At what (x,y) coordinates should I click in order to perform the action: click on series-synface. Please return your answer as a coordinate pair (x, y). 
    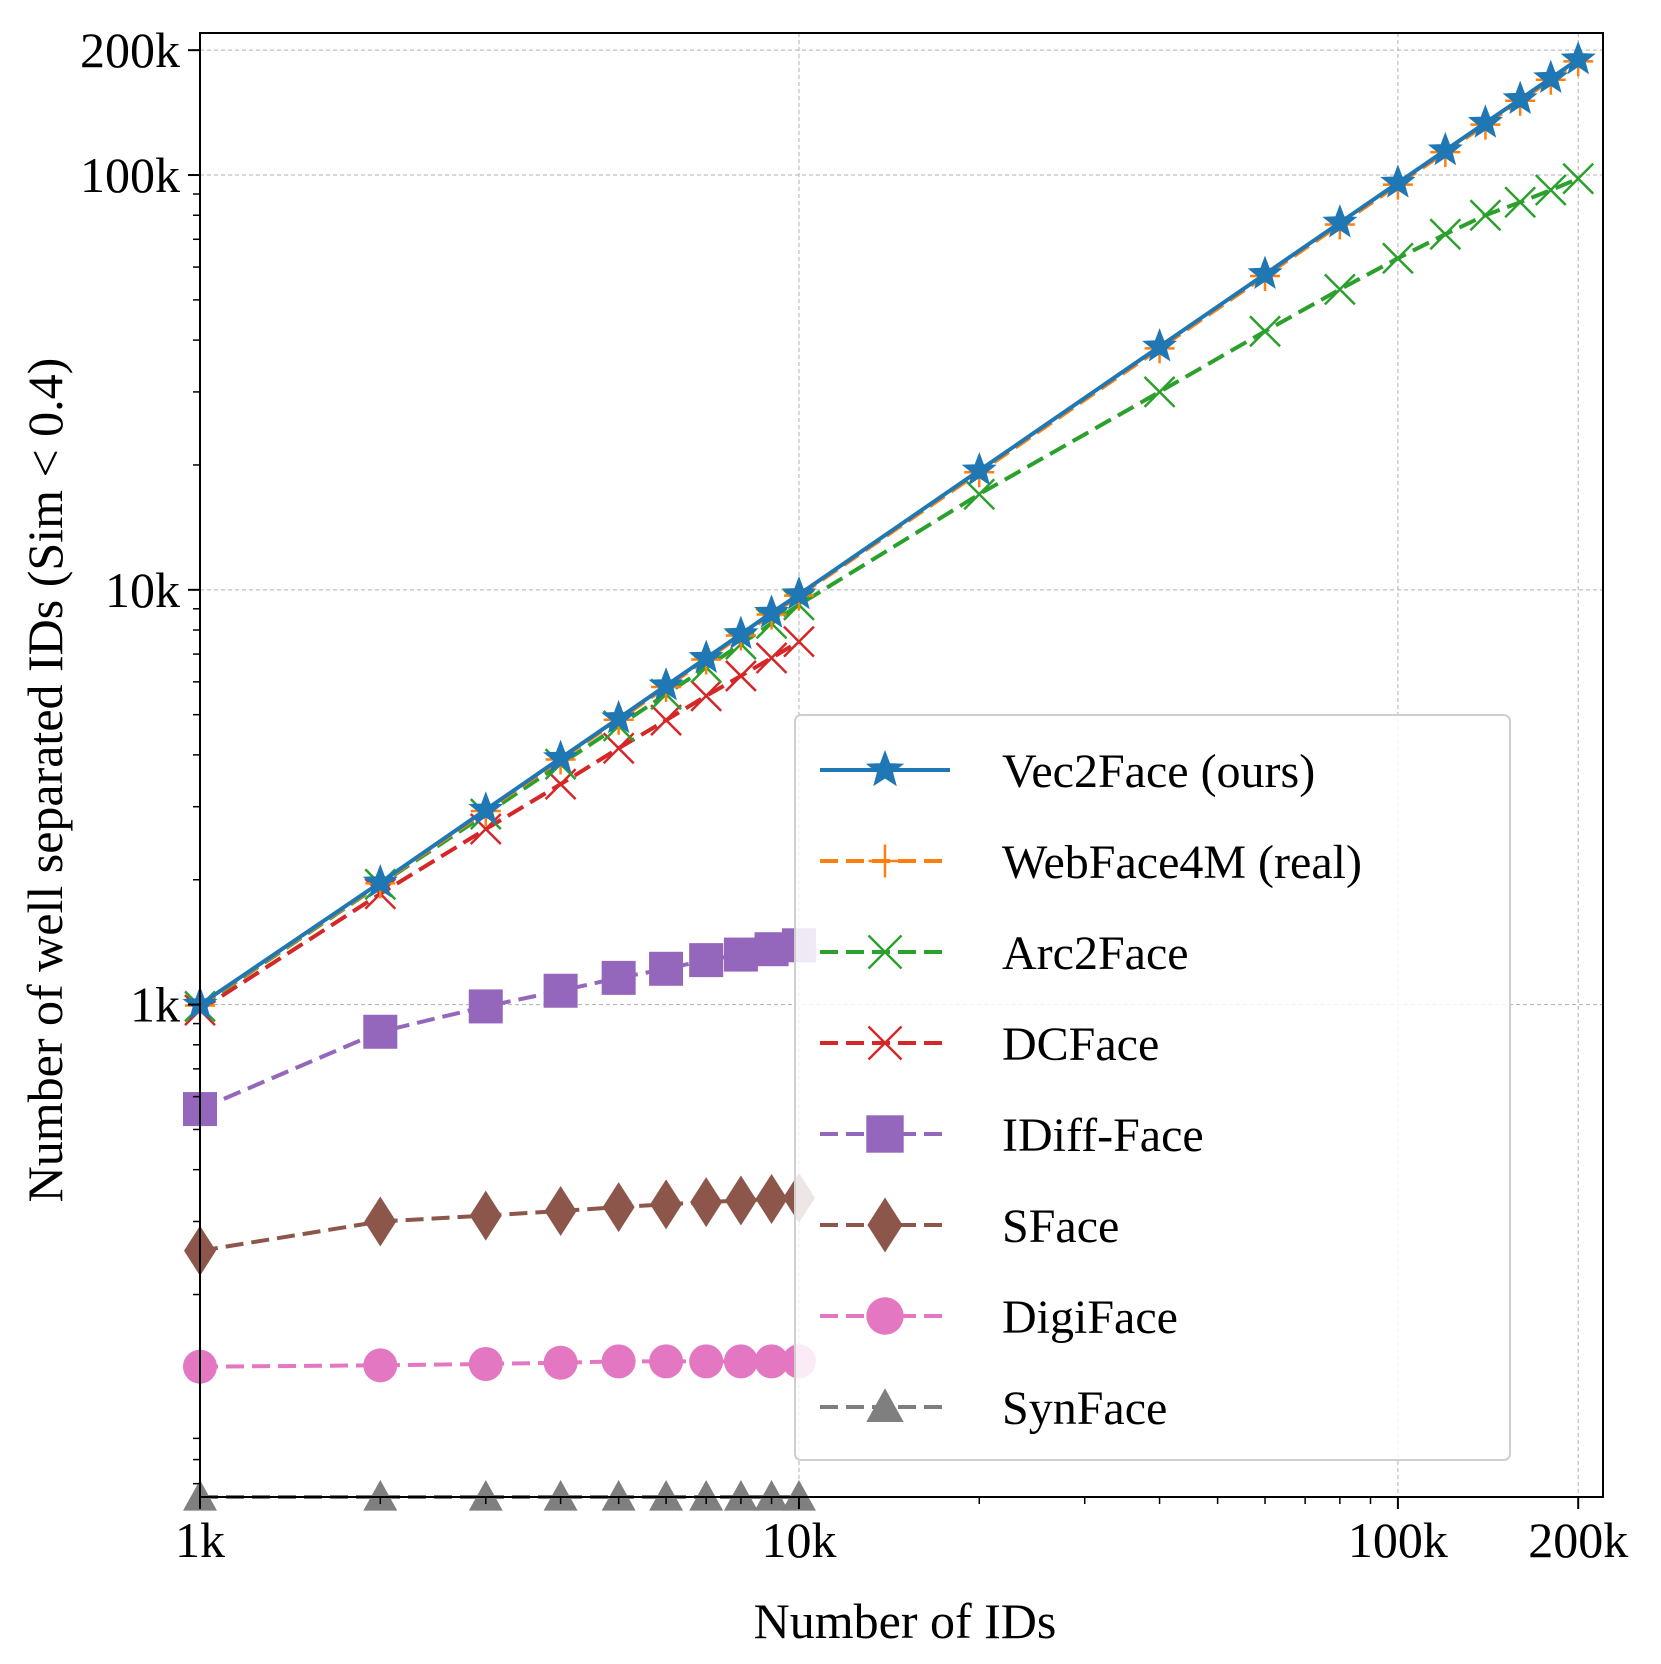
    Looking at the image, I should click on (499, 1495).